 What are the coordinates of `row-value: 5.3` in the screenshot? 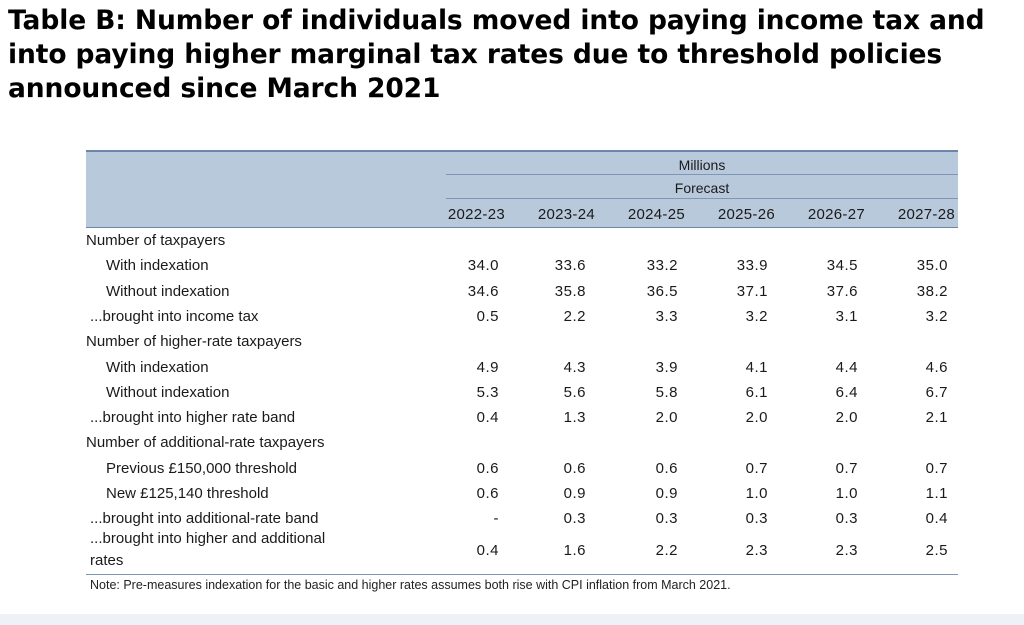 It's located at (487, 392).